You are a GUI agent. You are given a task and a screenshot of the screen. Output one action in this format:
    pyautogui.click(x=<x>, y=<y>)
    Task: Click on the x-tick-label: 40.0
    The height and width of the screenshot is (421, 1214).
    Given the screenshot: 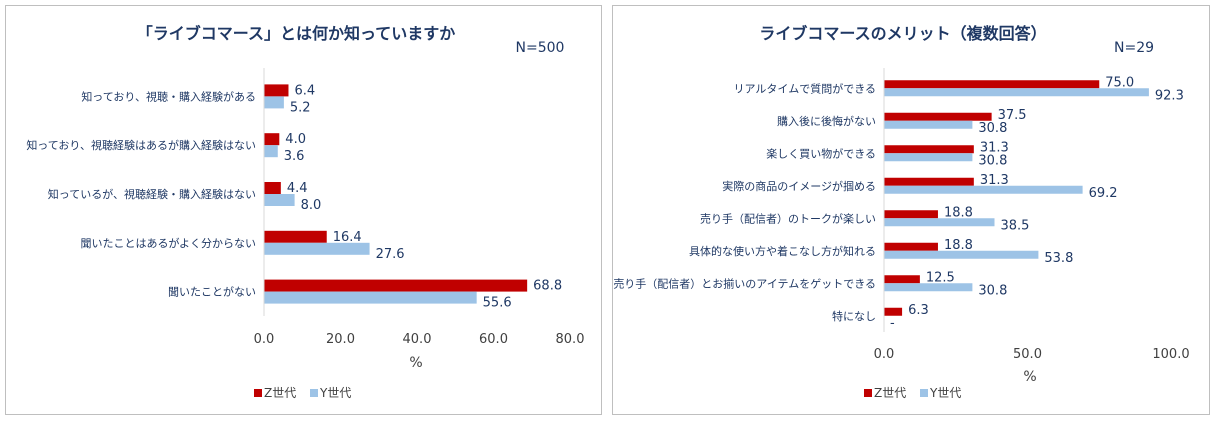 What is the action you would take?
    pyautogui.click(x=417, y=339)
    